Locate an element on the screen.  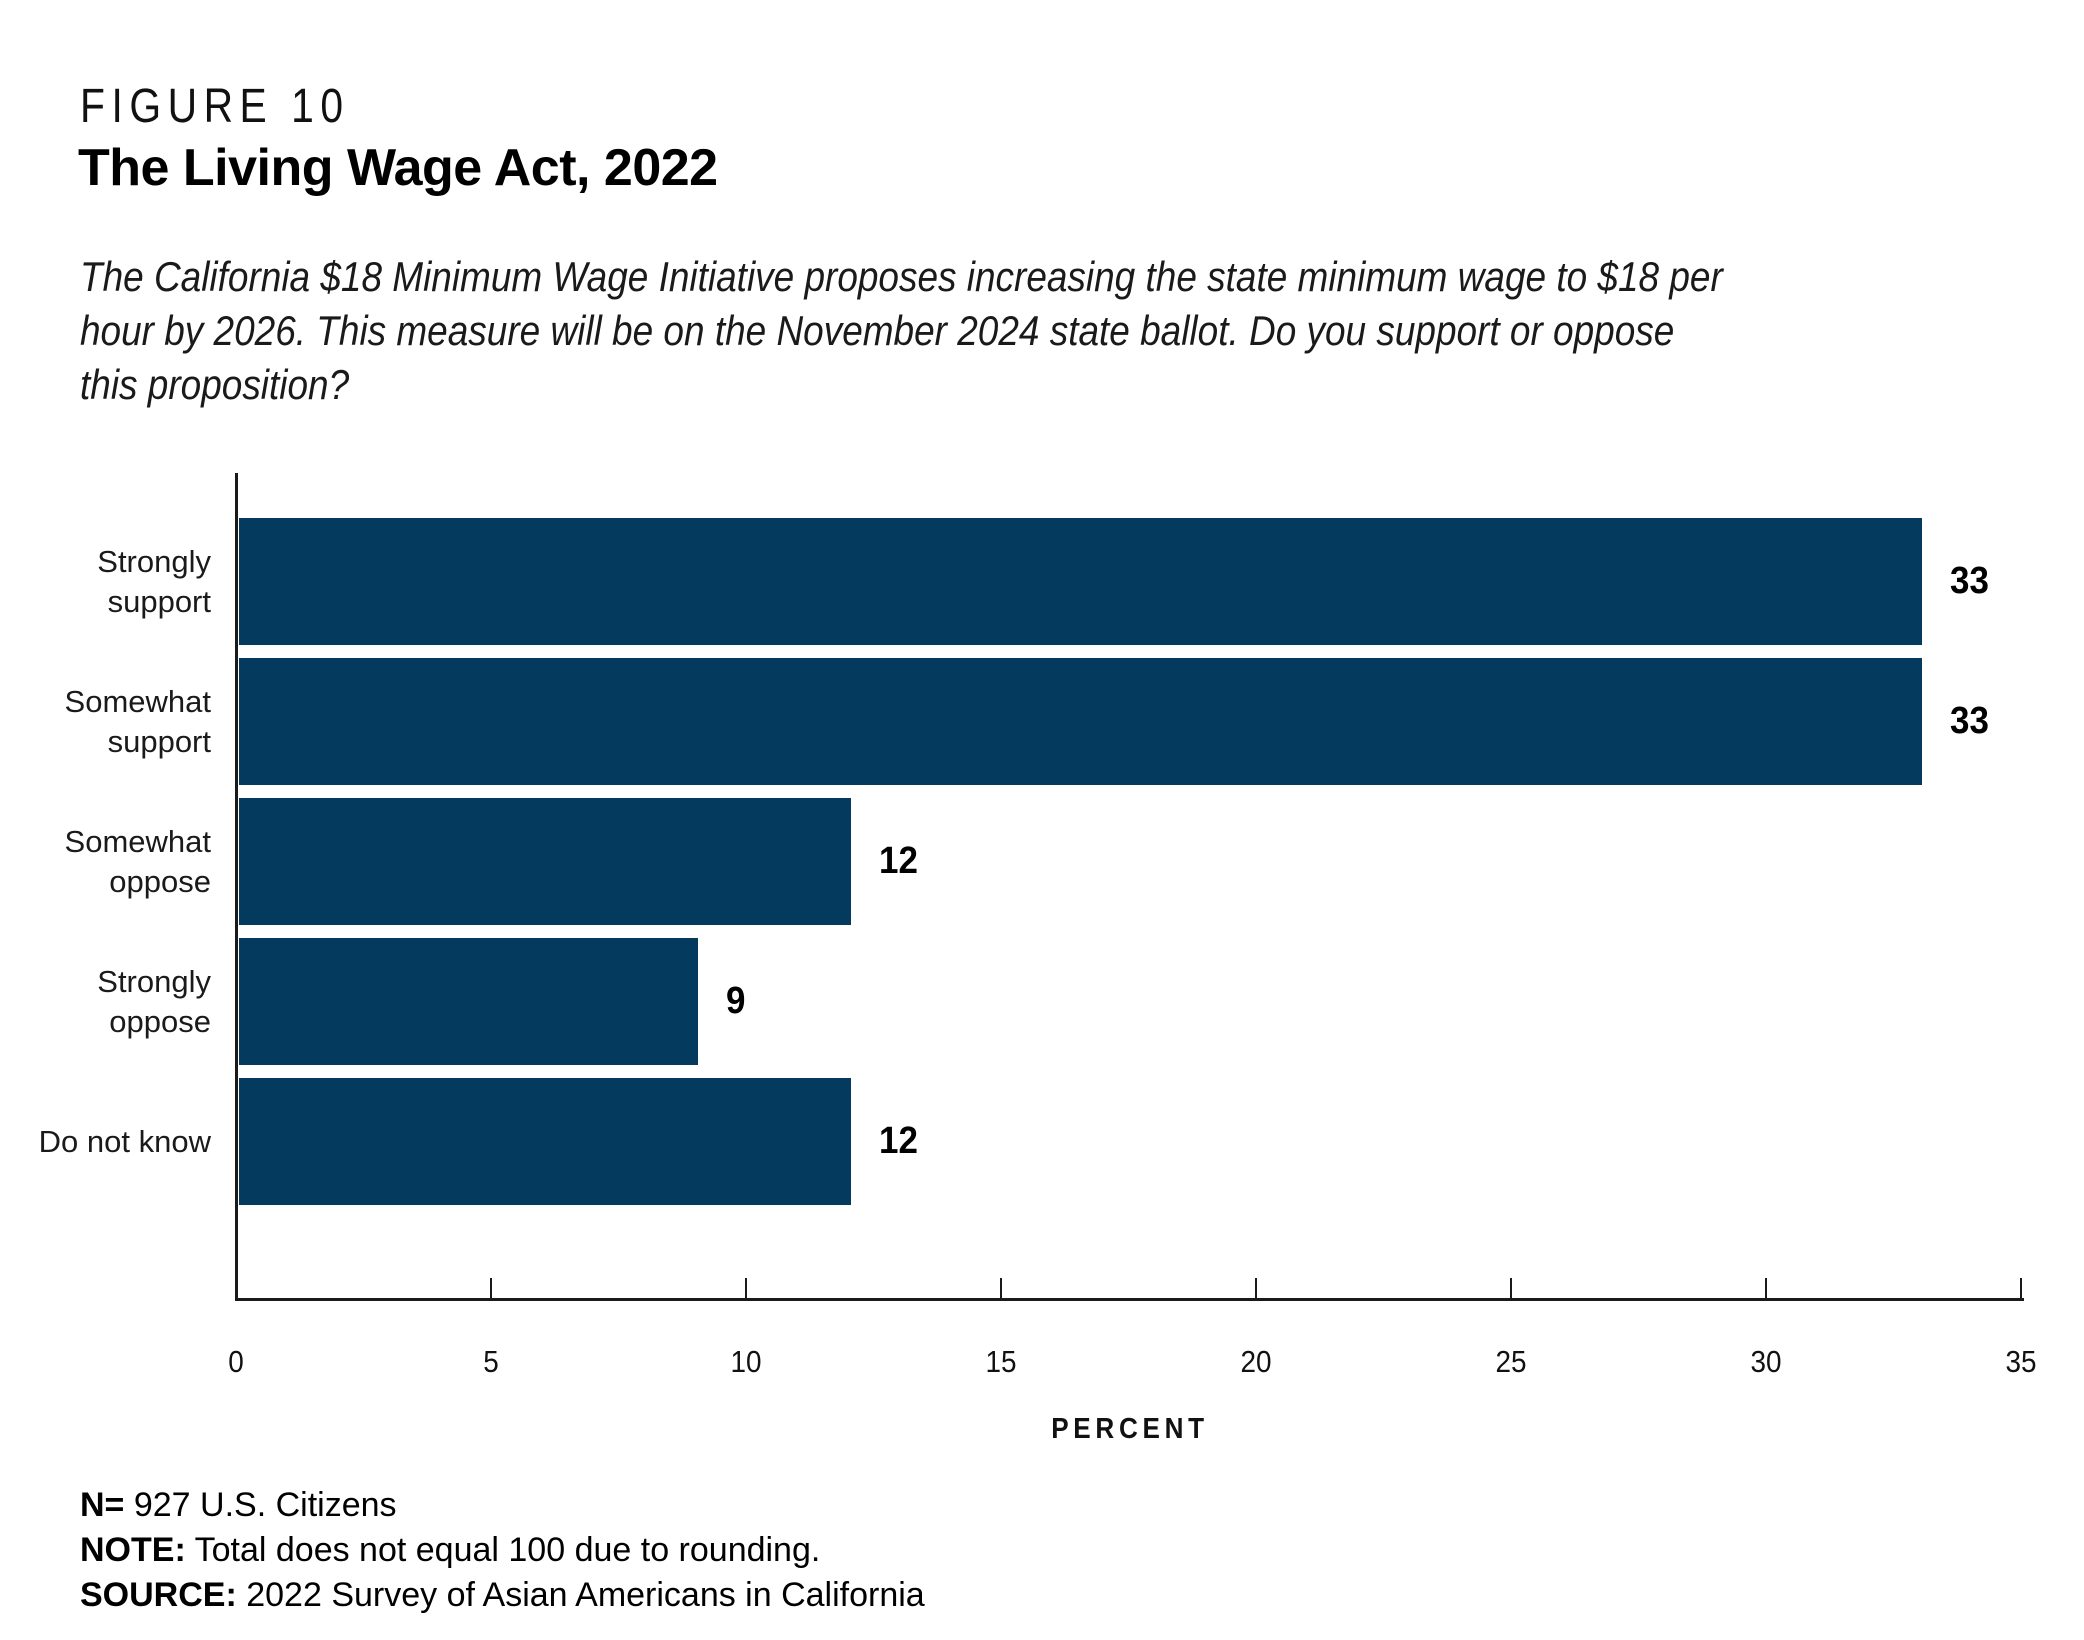
x-tick-label: 5 is located at coordinates (491, 1361).